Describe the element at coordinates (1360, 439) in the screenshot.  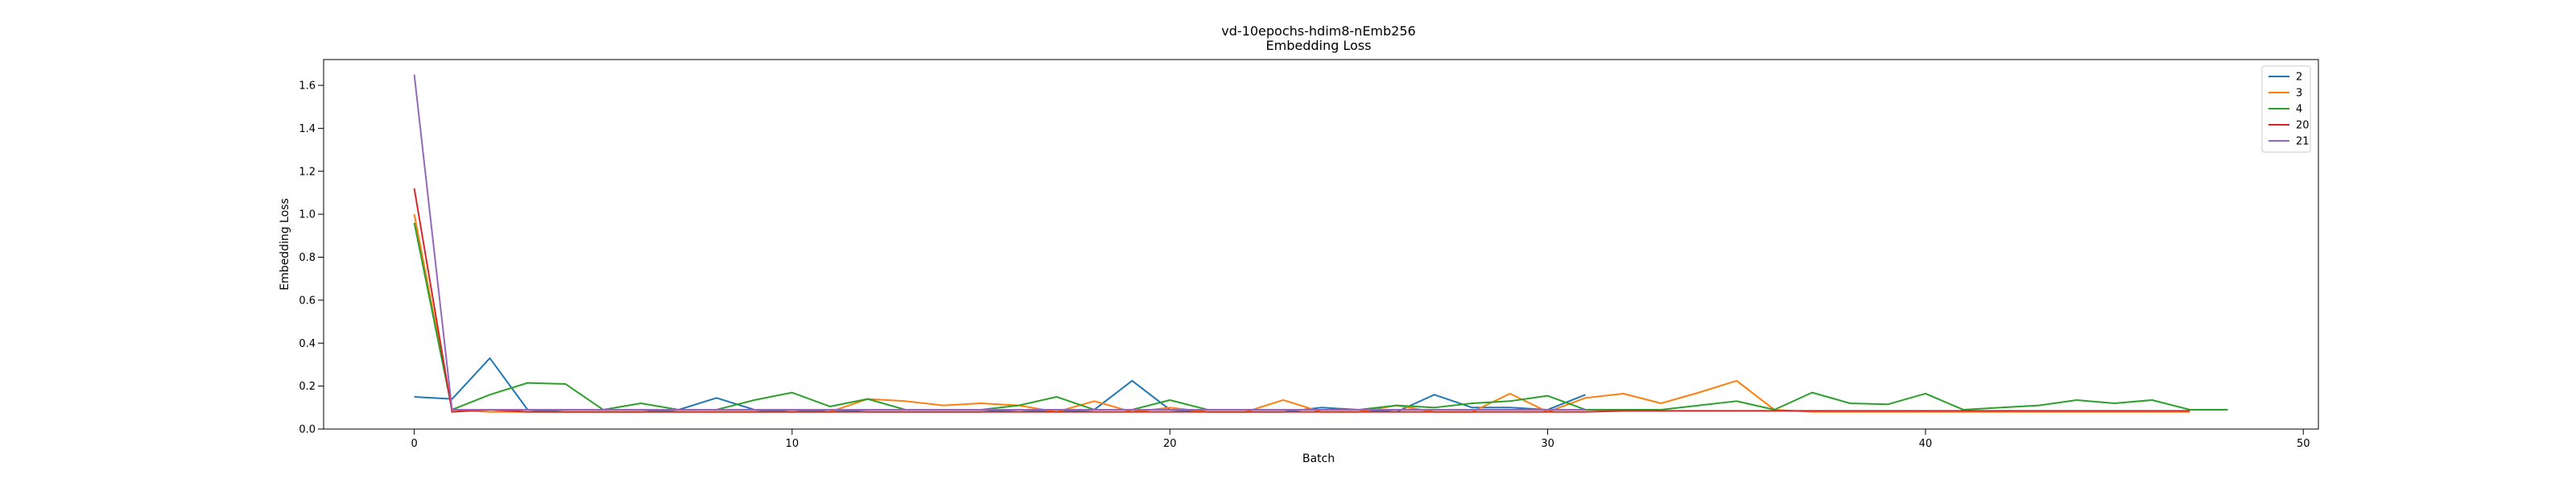
I see `x-axis-ticks: 0 10 20 30 40 50` at that location.